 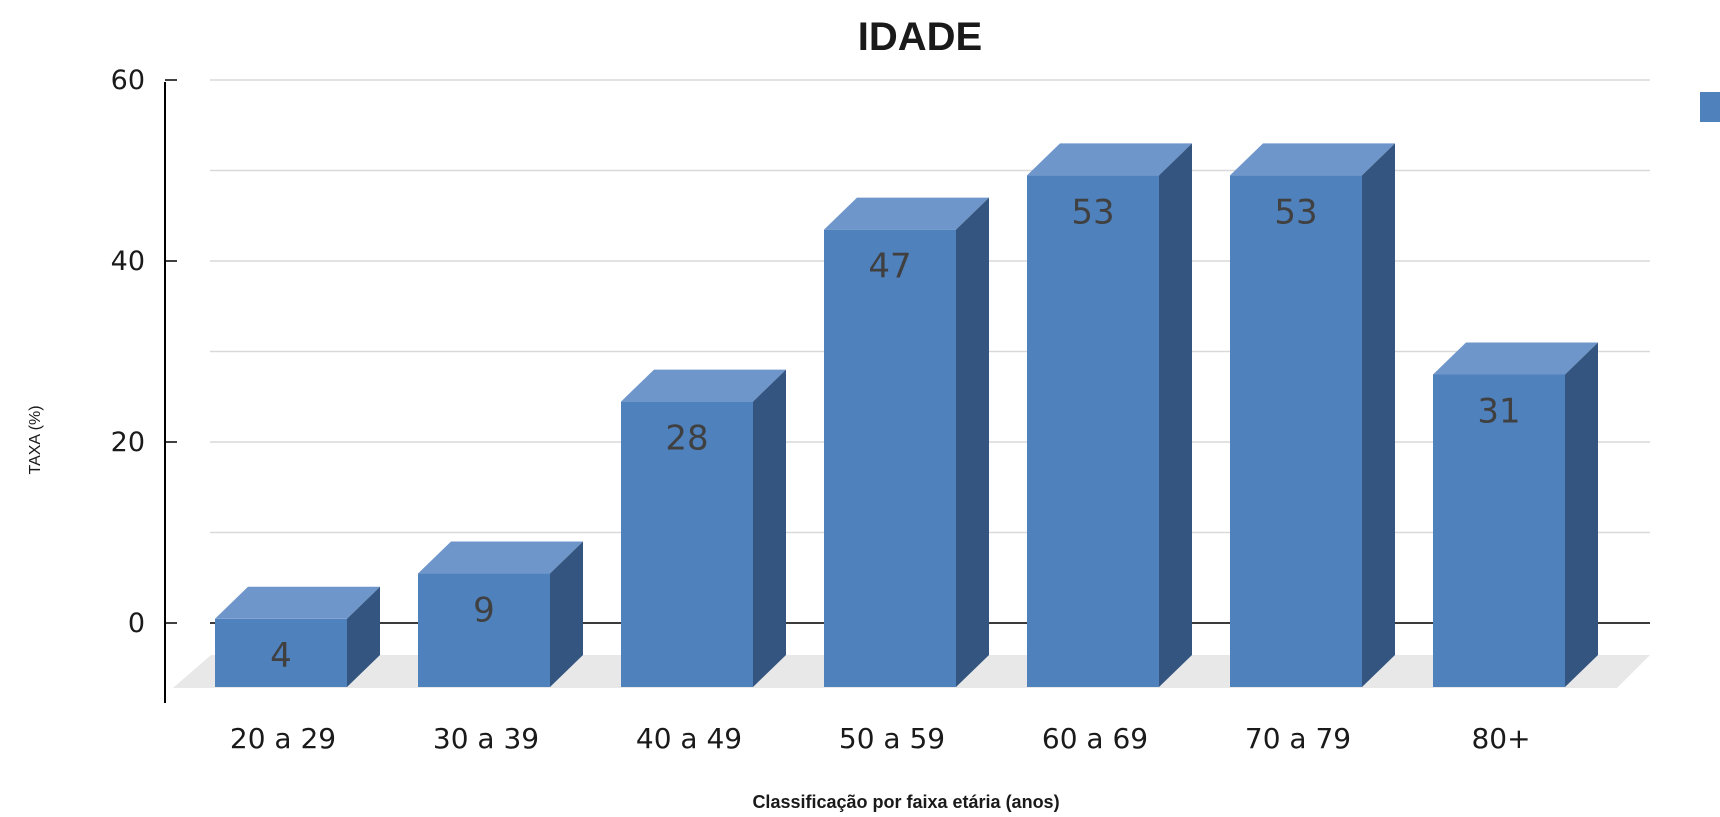 I want to click on x-tick-label: 20 a 29, so click(x=283, y=738).